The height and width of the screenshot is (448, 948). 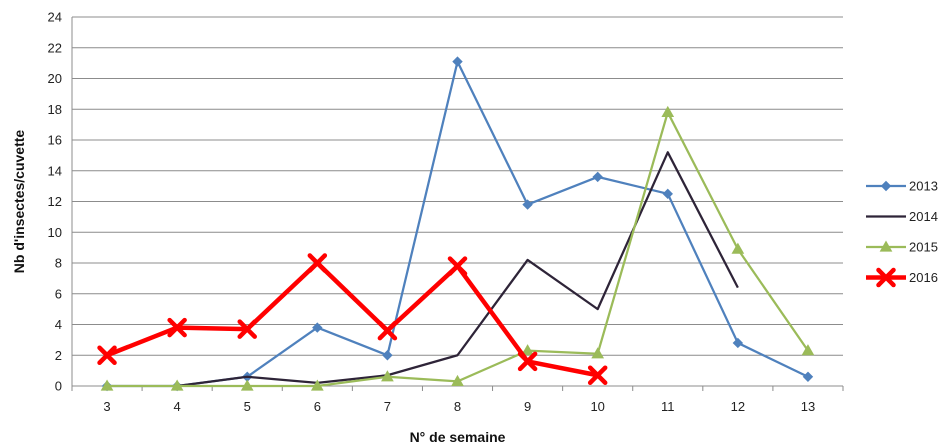 I want to click on legend: 2013 2014 2015 2016, so click(x=902, y=233).